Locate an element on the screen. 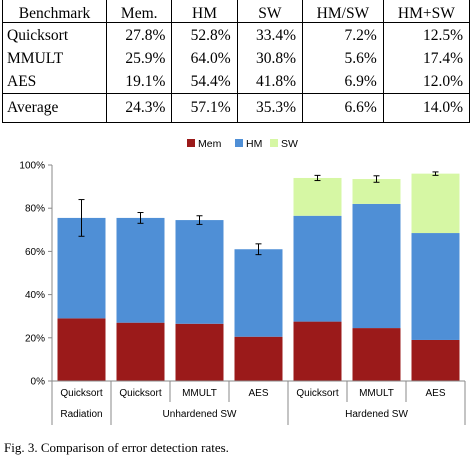 This screenshot has width=474, height=456. chart-legend: Mem HM SW is located at coordinates (242, 144).